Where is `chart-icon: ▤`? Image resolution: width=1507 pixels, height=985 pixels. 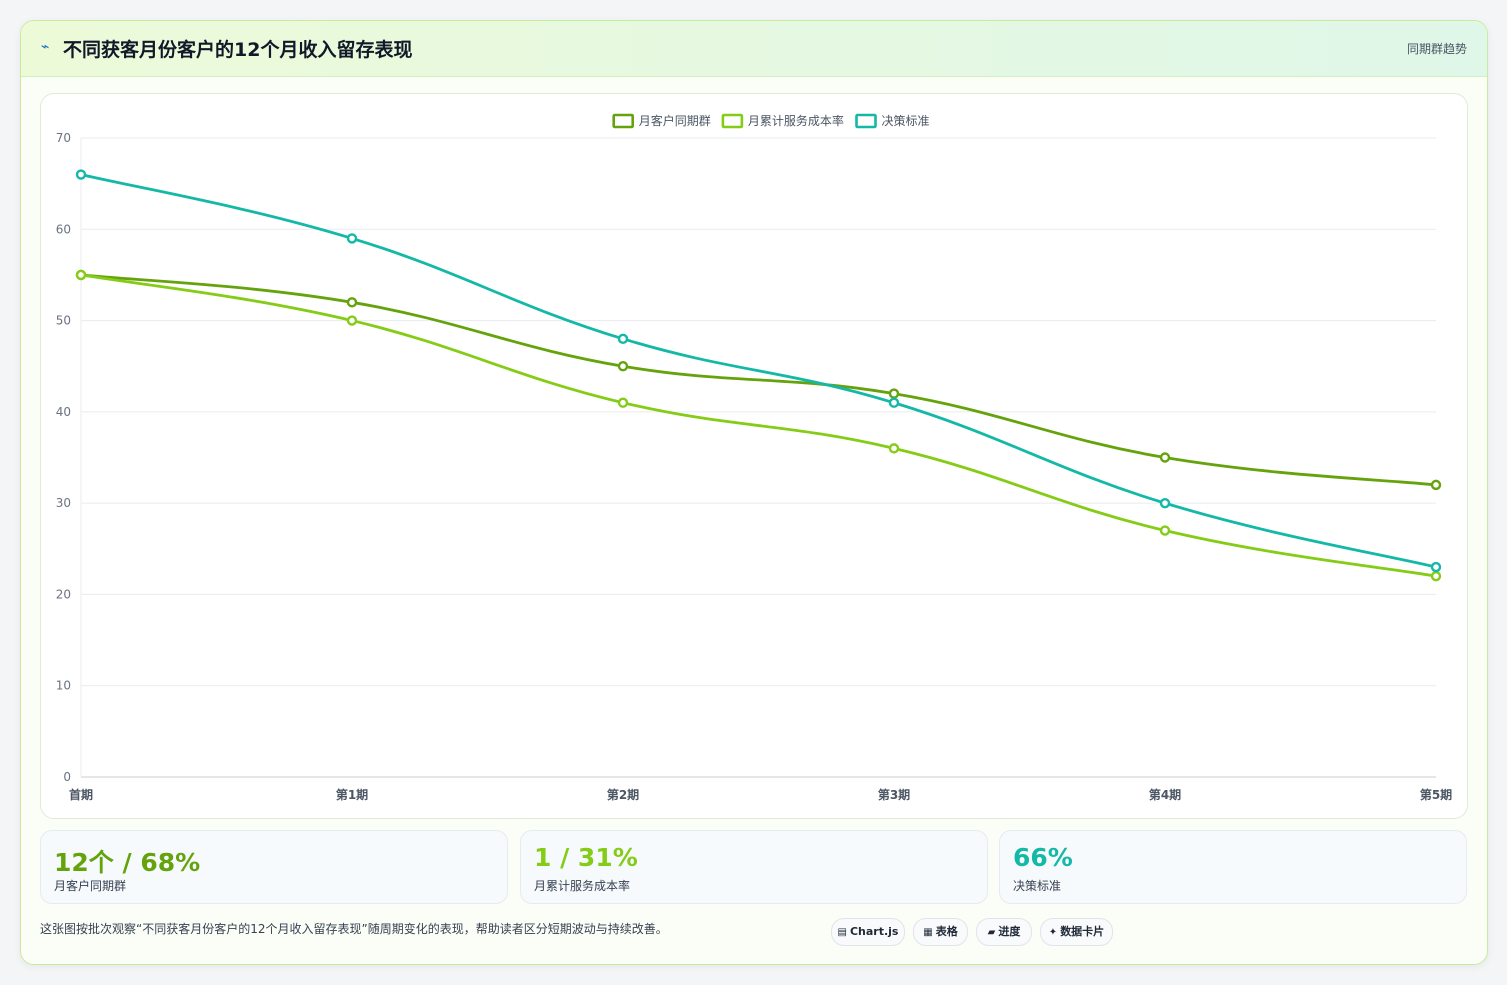
chart-icon: ▤ is located at coordinates (842, 932).